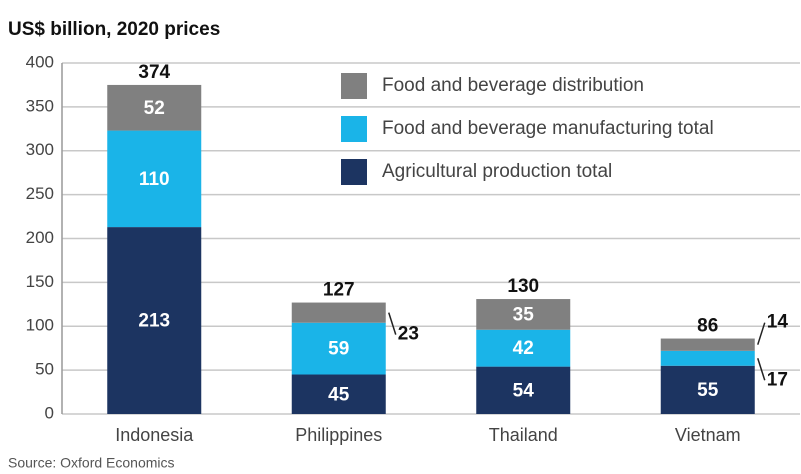  What do you see at coordinates (708, 435) in the screenshot?
I see `x-tick-label: Vietnam` at bounding box center [708, 435].